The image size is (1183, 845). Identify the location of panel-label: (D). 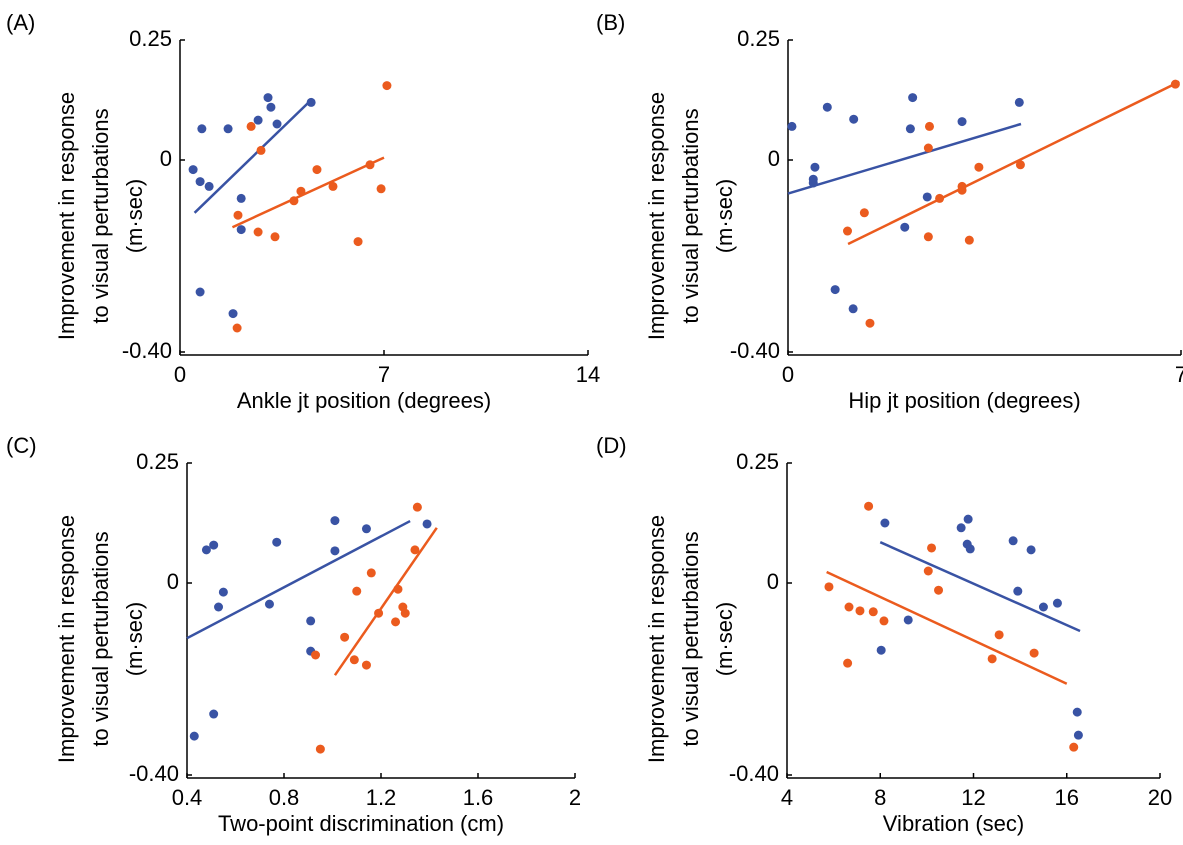
(611, 445).